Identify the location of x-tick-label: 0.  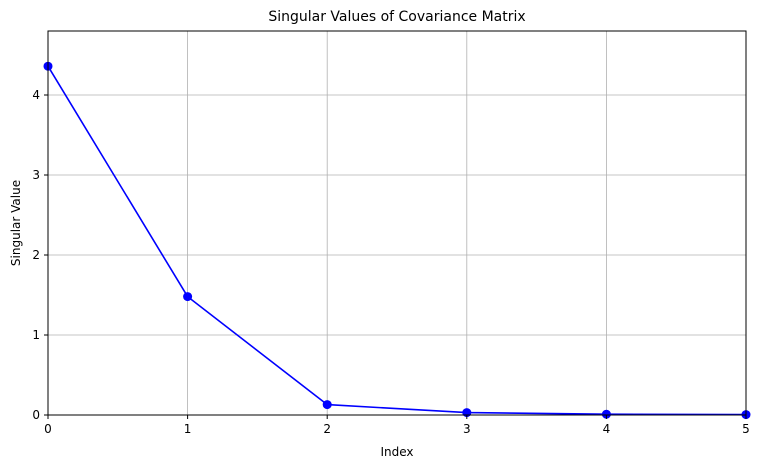
(48, 429).